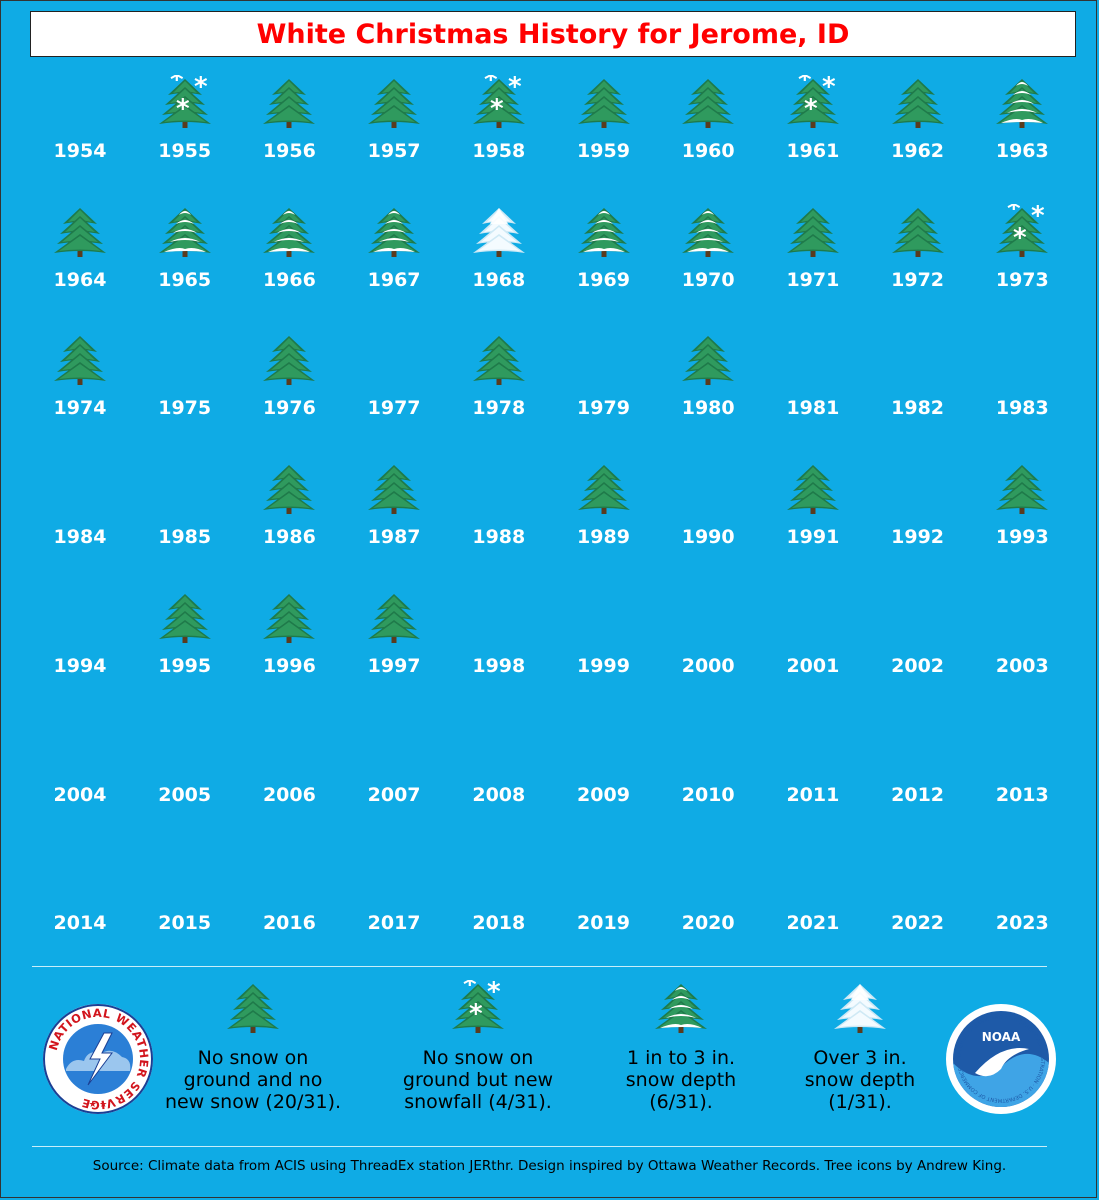  I want to click on year-cell-2006: 2006, so click(289, 779).